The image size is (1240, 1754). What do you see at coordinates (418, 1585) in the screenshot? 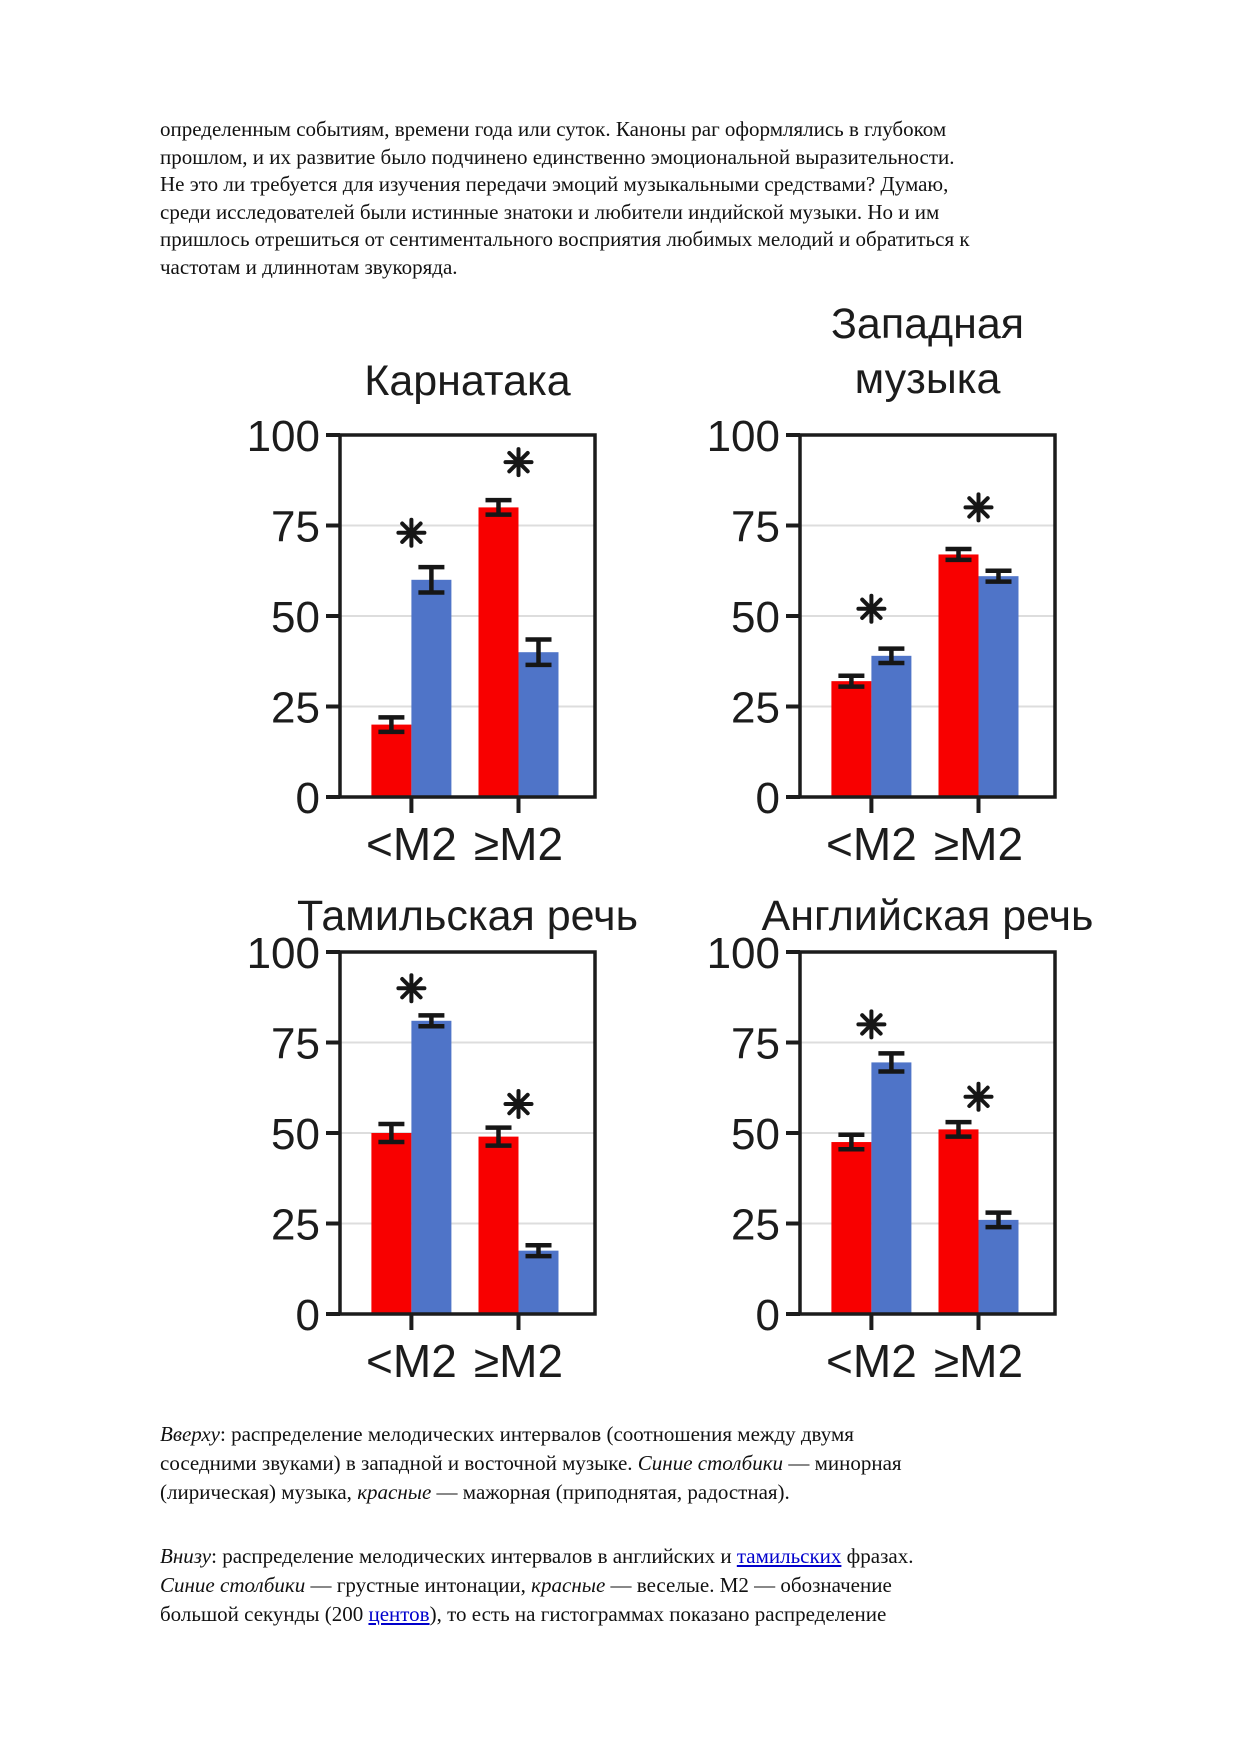
I see `caption-text: — грустные интонации,` at bounding box center [418, 1585].